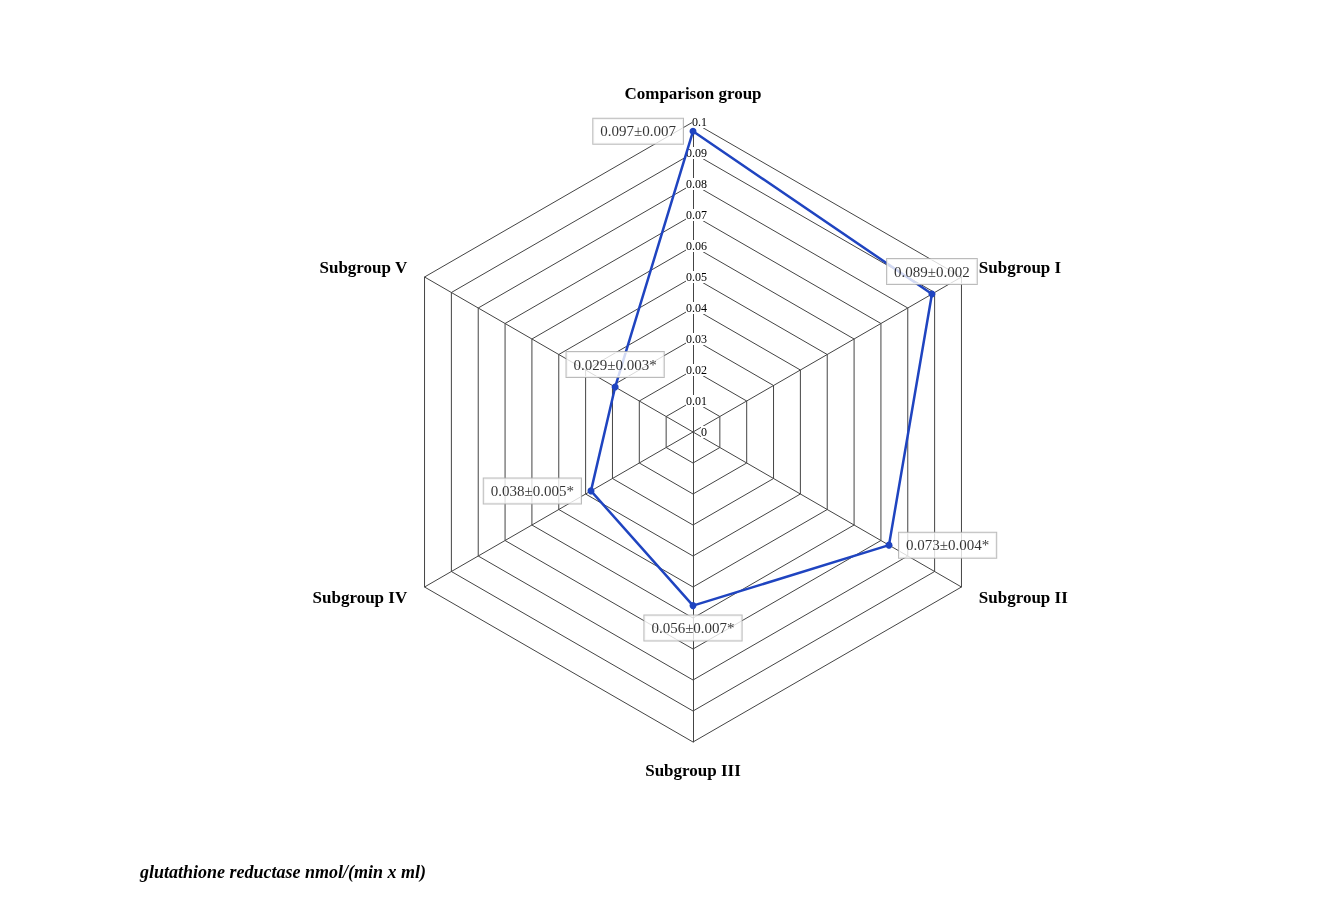 The image size is (1343, 924). Describe the element at coordinates (696, 184) in the screenshot. I see `y-tick-label: 0.08` at that location.